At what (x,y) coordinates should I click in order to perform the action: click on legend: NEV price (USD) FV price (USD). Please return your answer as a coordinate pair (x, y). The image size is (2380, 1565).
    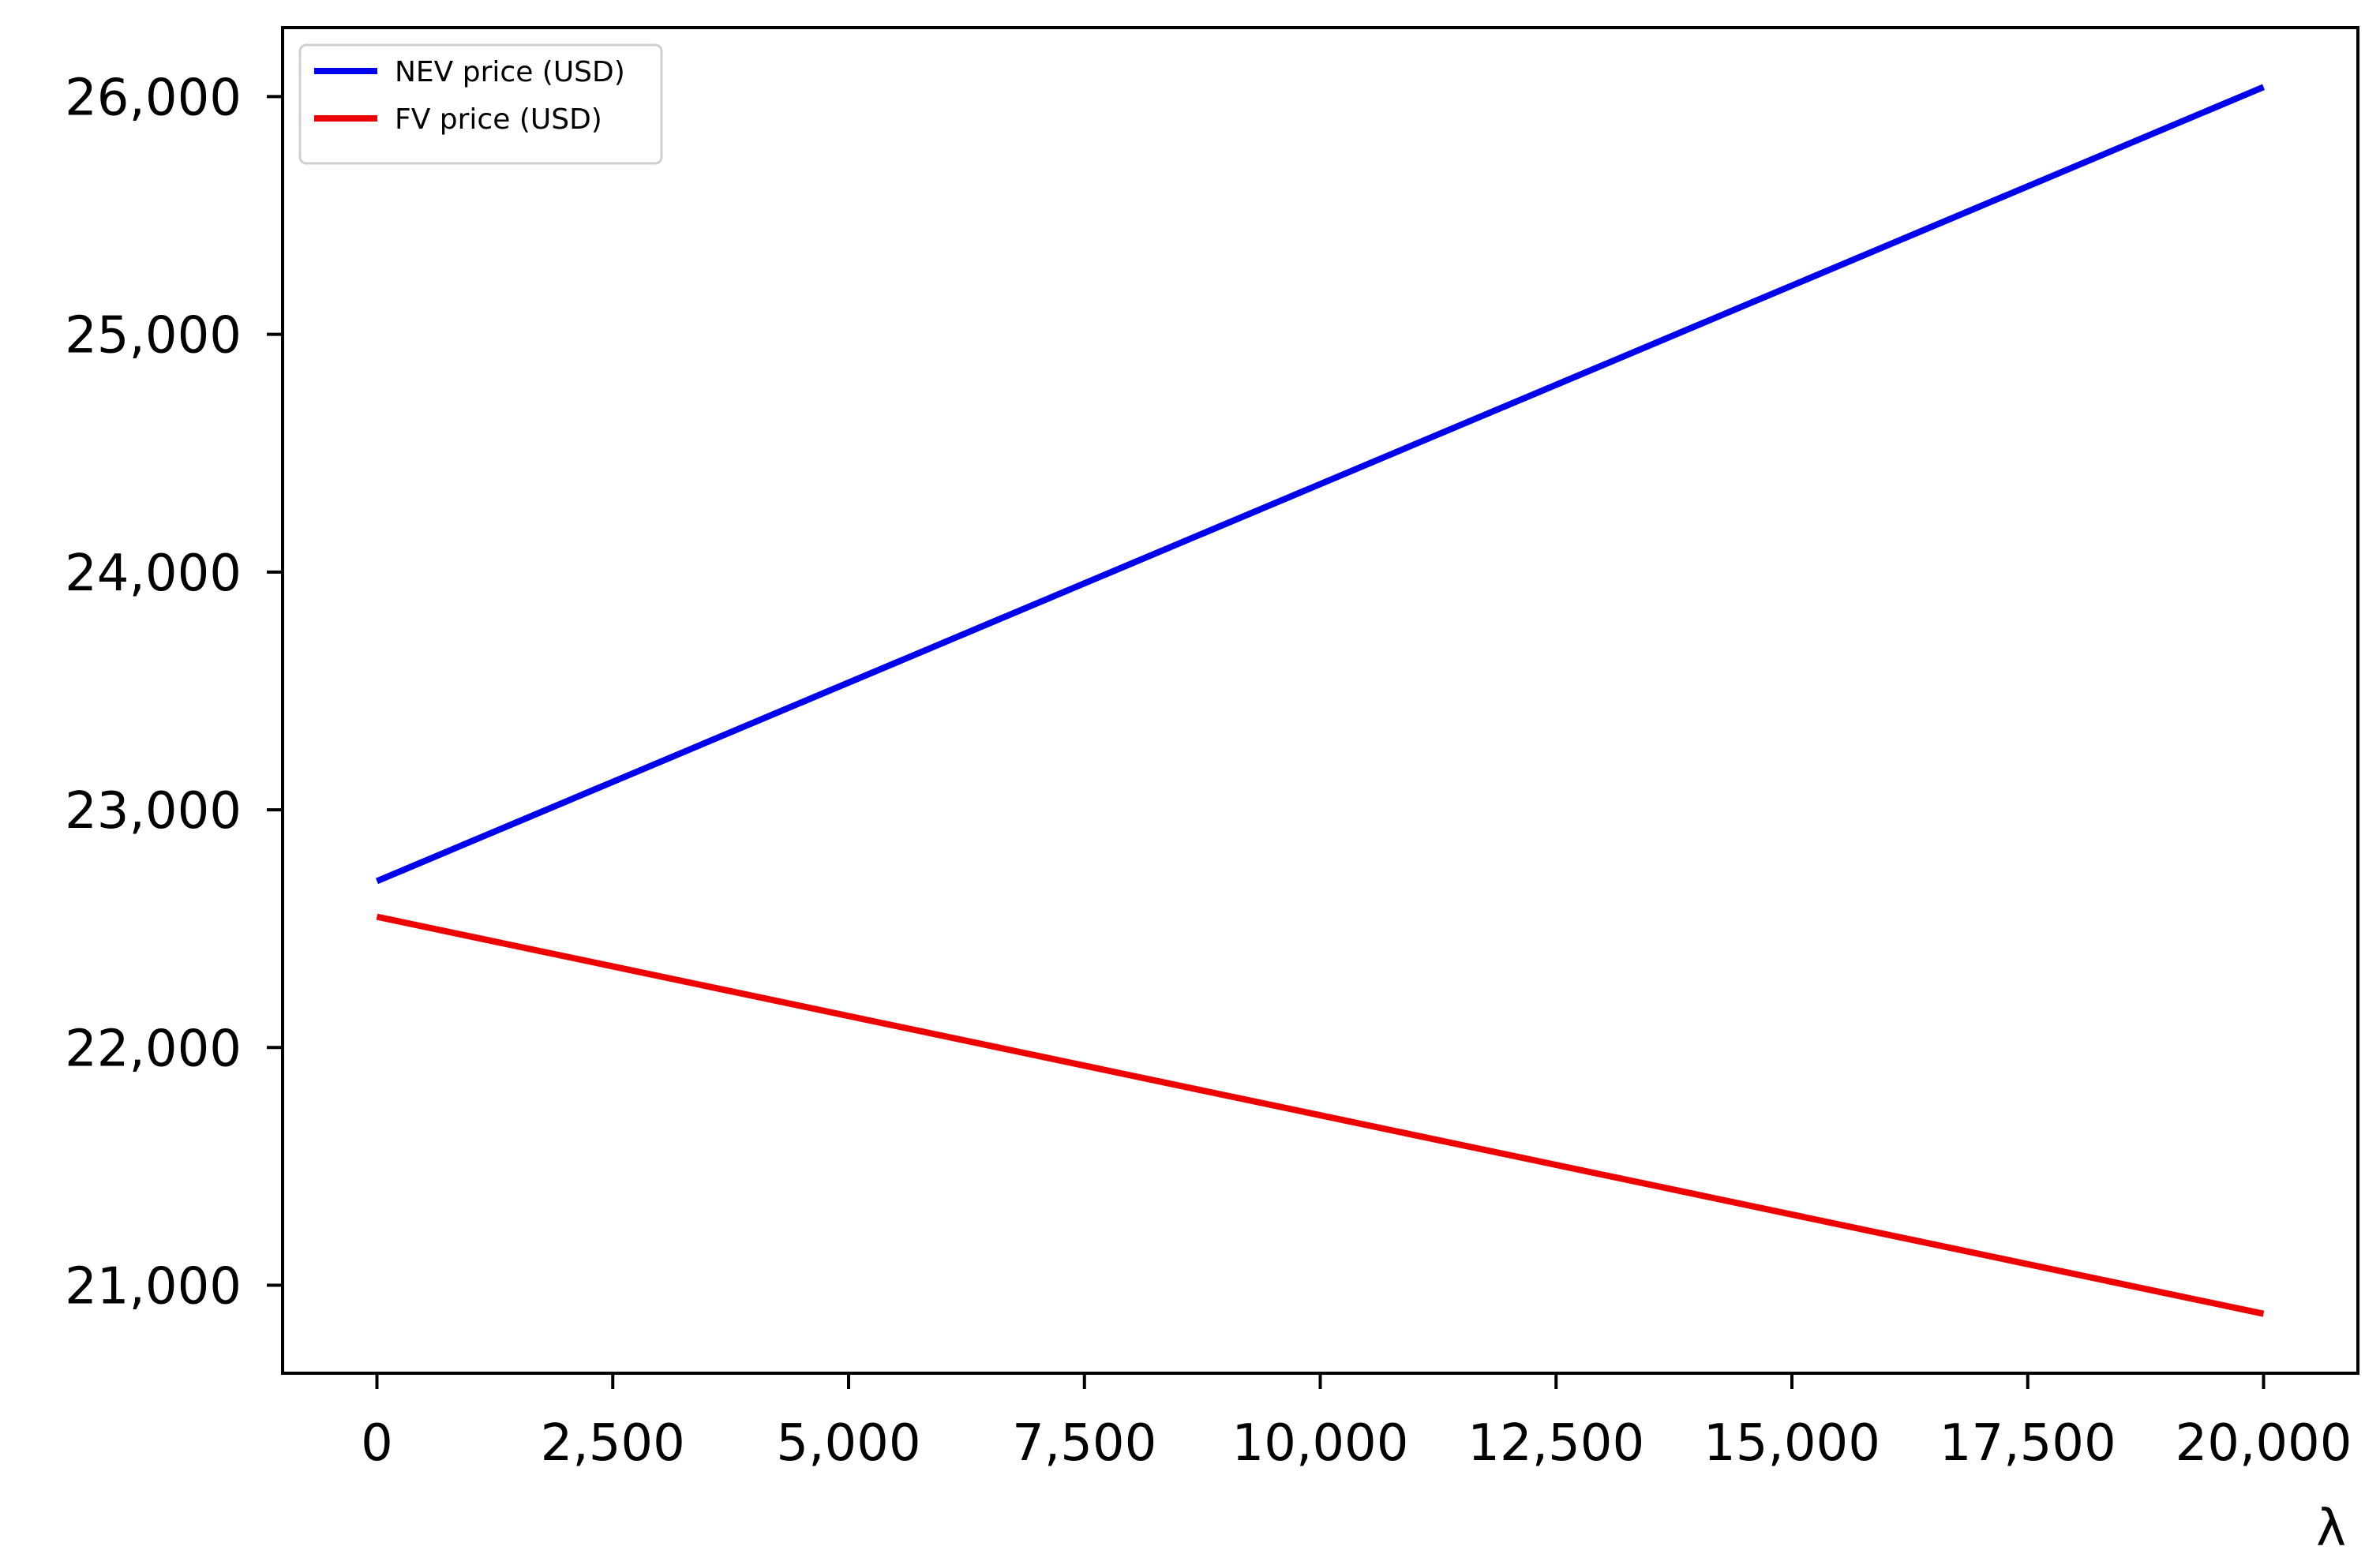
    Looking at the image, I should click on (480, 104).